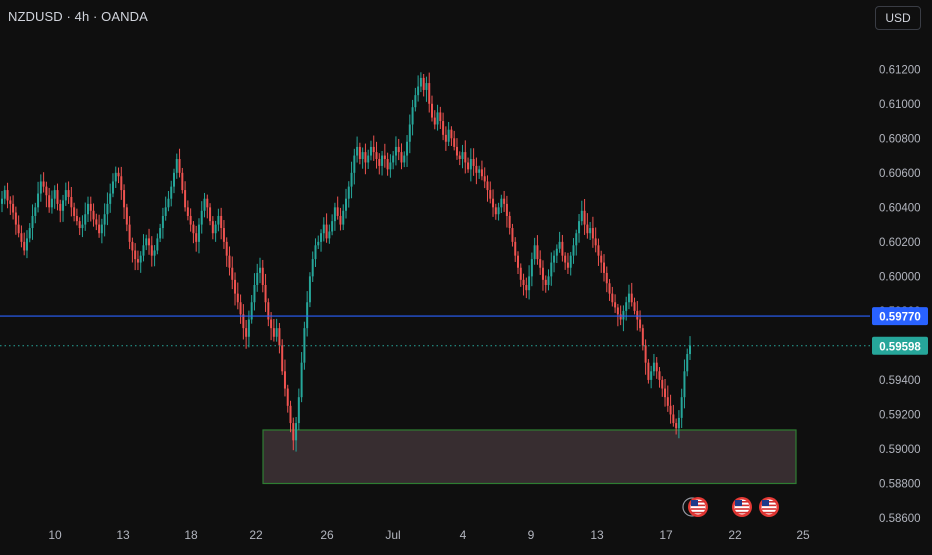  What do you see at coordinates (191, 535) in the screenshot?
I see `x-tick-label: 18` at bounding box center [191, 535].